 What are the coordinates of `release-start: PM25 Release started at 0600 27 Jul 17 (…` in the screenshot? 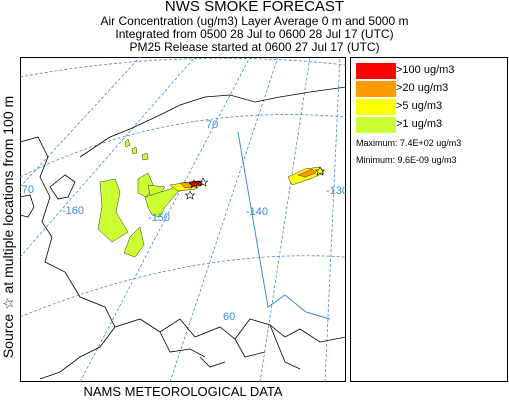 It's located at (254, 47).